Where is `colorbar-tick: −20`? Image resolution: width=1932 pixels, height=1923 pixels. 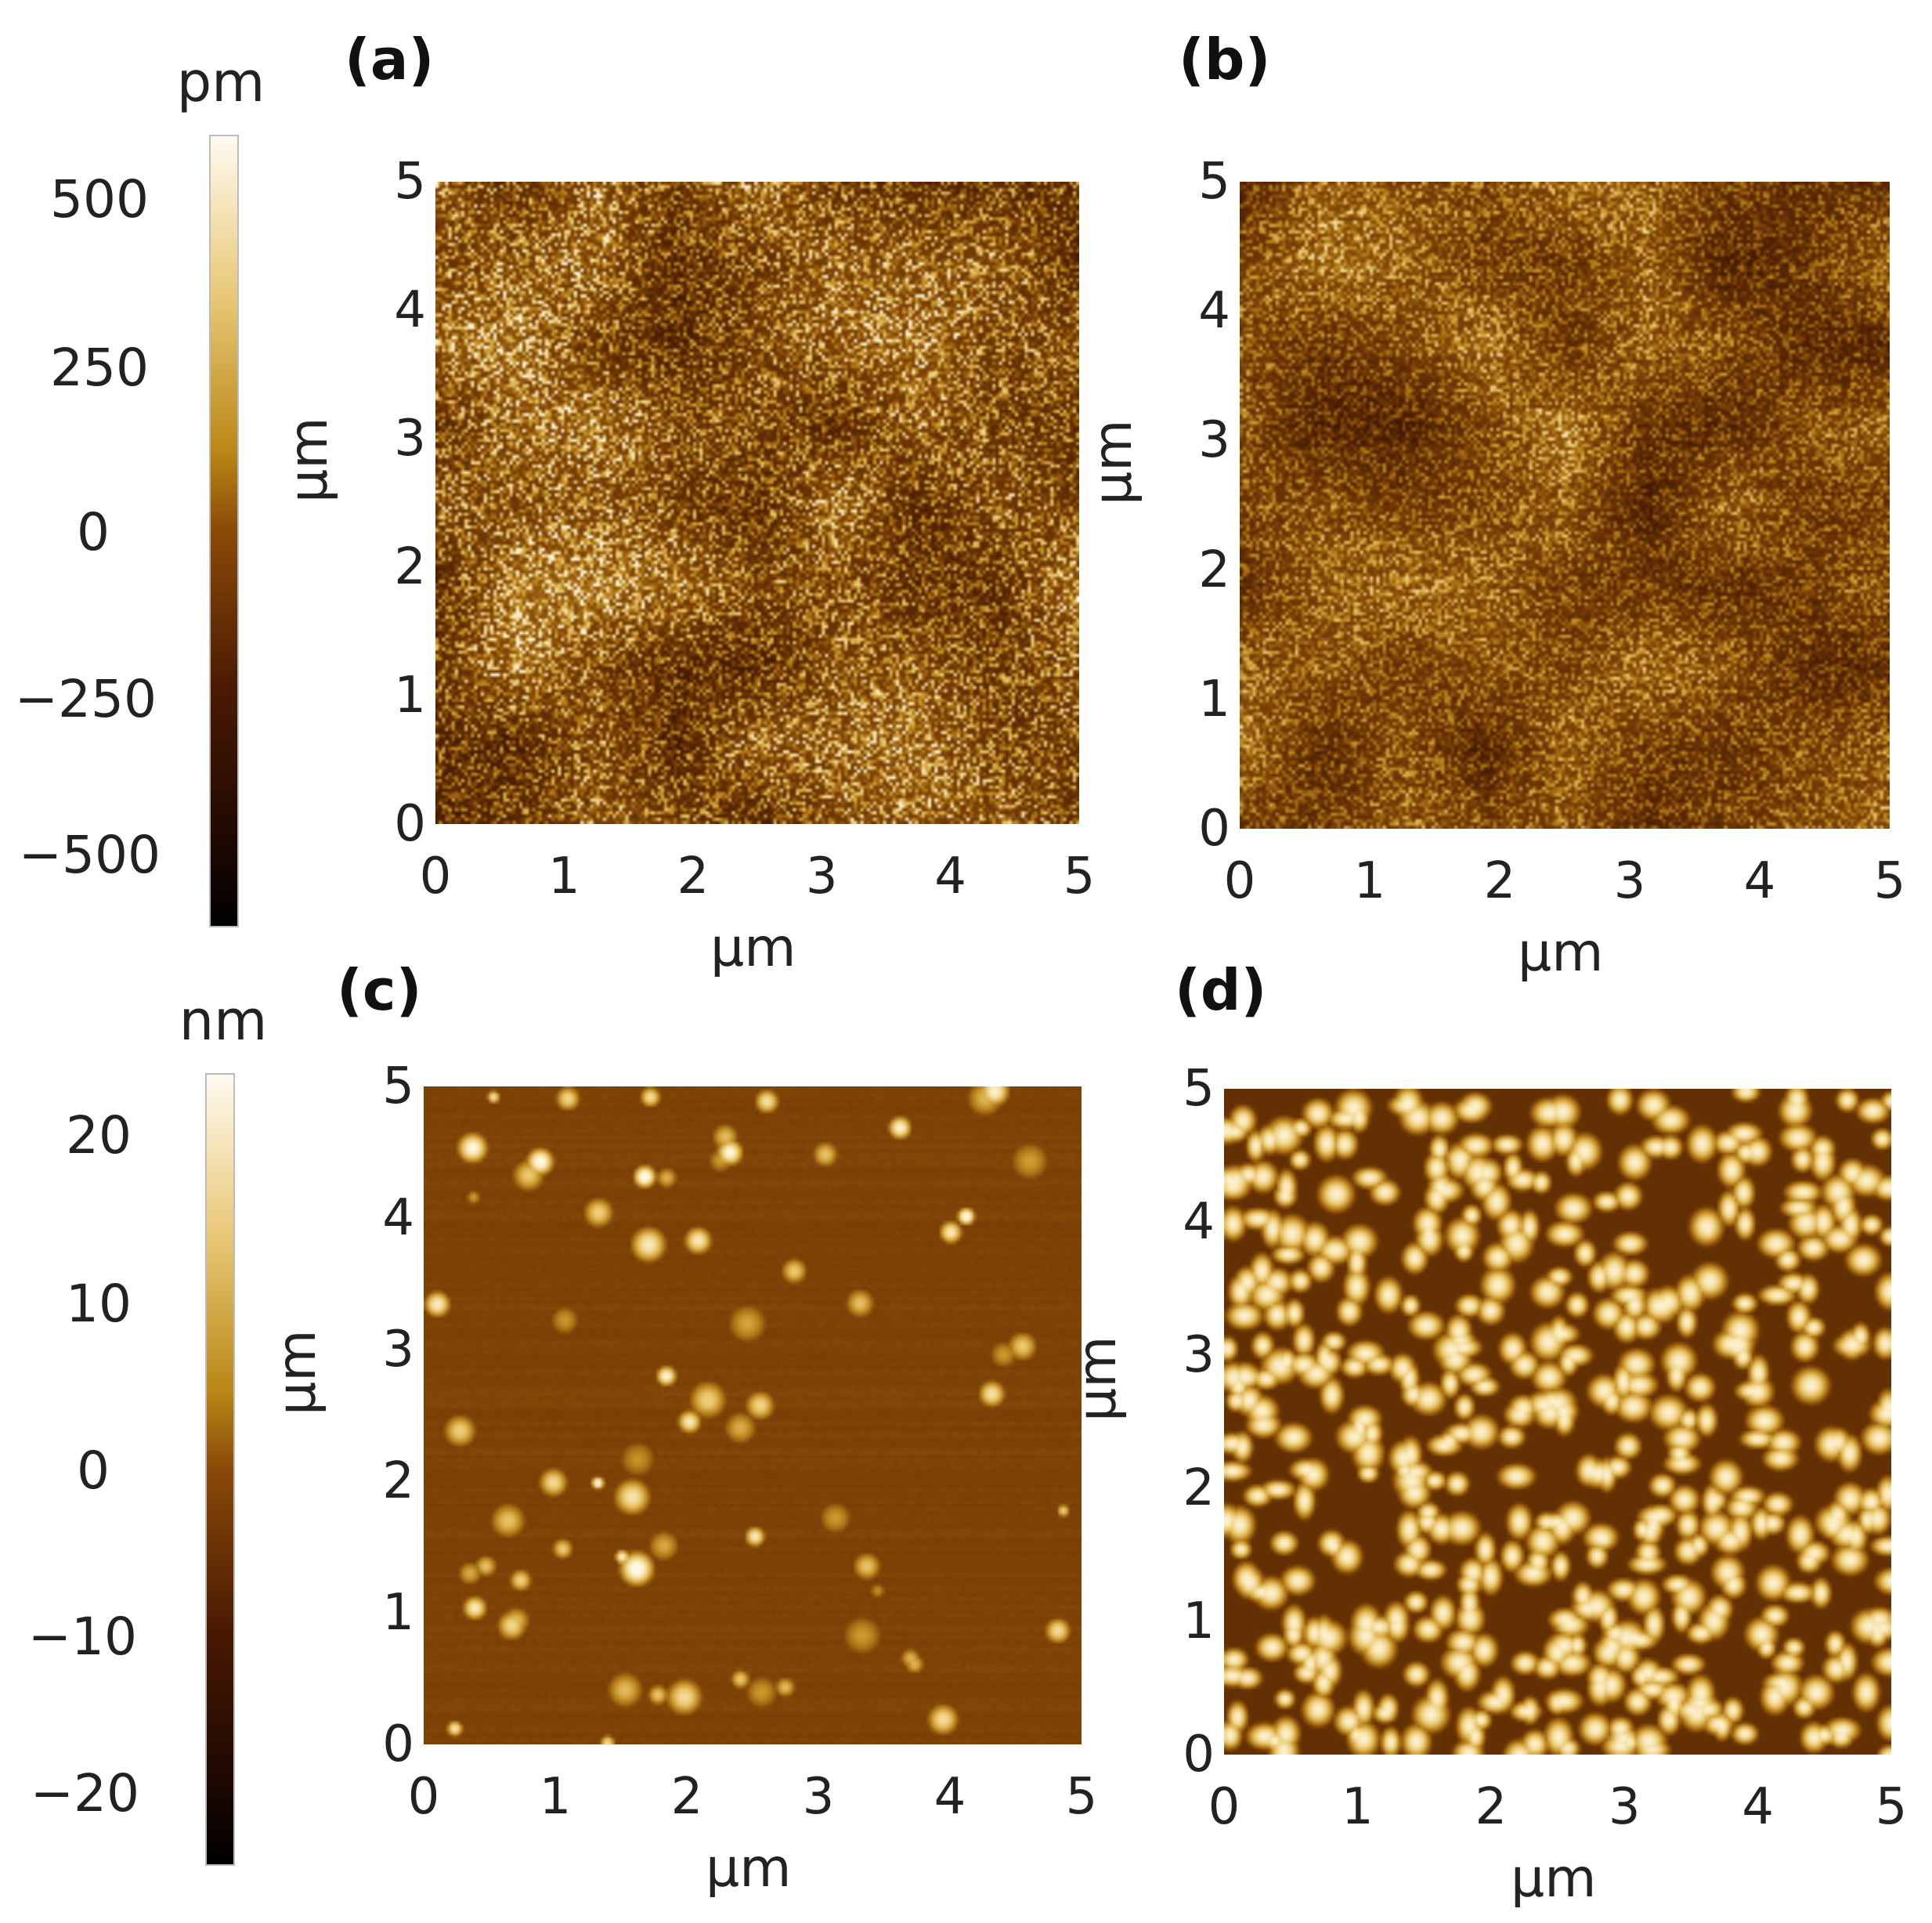 colorbar-tick: −20 is located at coordinates (84, 1793).